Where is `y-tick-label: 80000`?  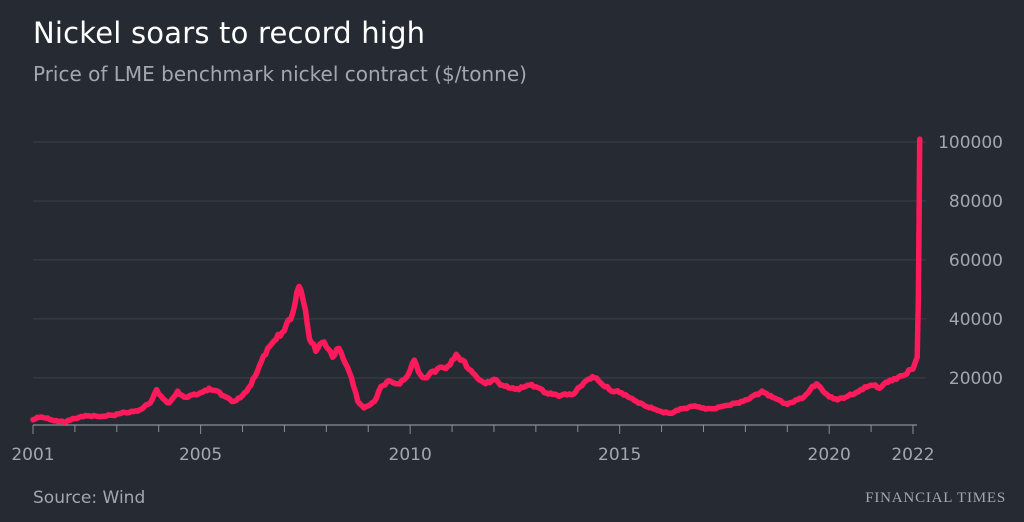 y-tick-label: 80000 is located at coordinates (976, 202).